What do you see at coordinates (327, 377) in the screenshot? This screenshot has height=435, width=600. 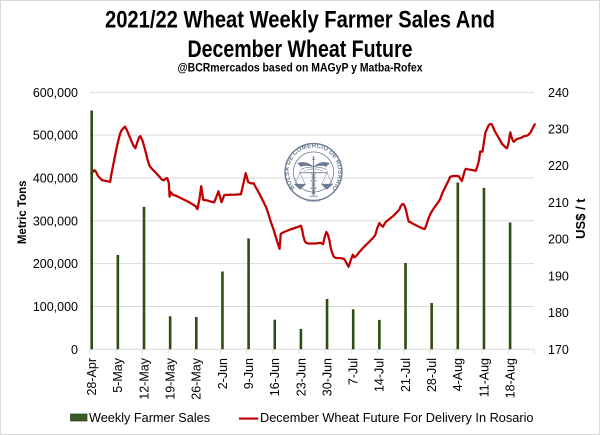 I see `svg-text: 30-Jun` at bounding box center [327, 377].